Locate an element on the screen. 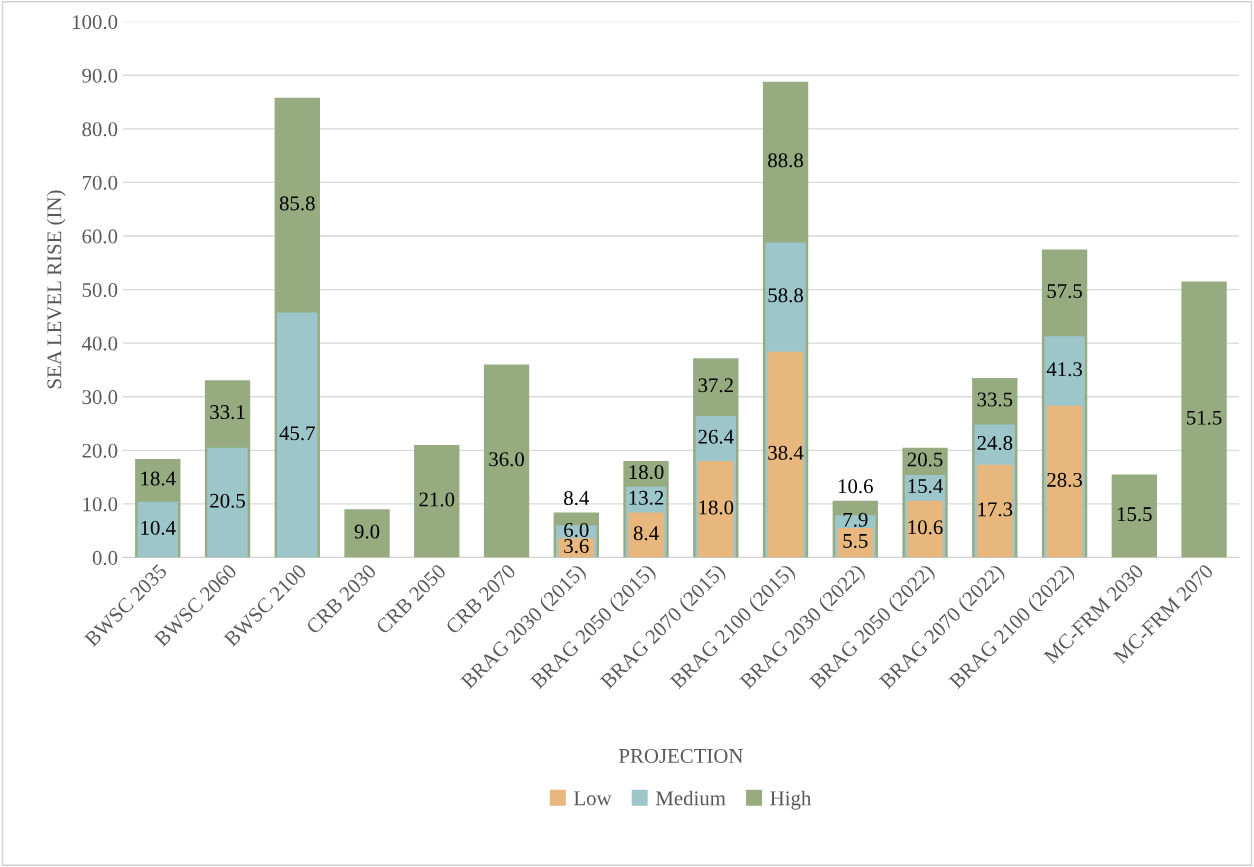 The width and height of the screenshot is (1254, 867). data-label: 45.7 is located at coordinates (297, 433).